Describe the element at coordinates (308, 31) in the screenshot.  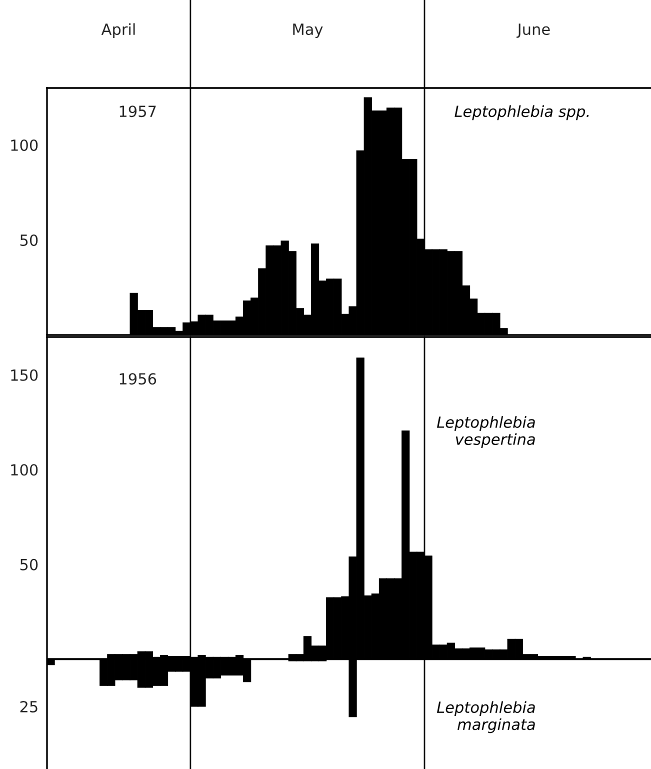
I see `x-tick-label: May` at that location.